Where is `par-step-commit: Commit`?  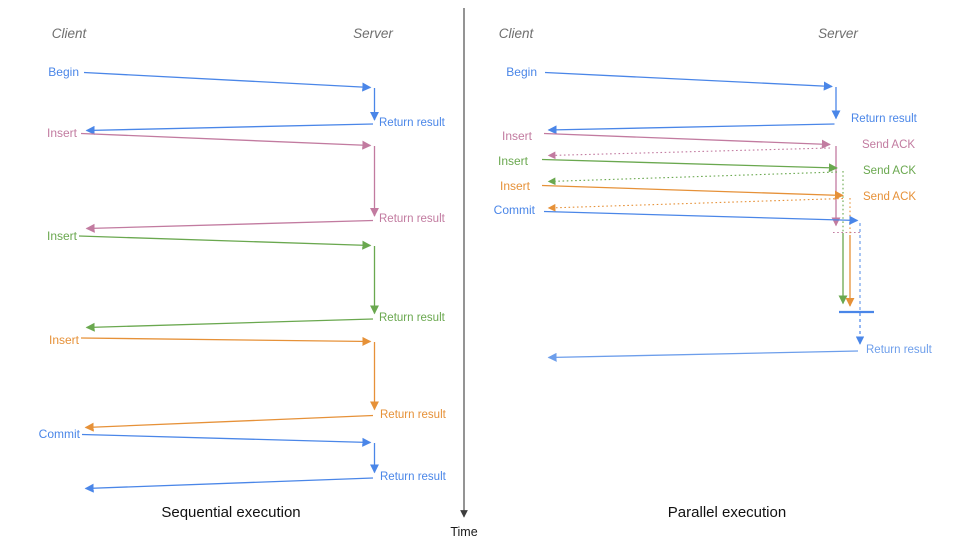 par-step-commit: Commit is located at coordinates (677, 257).